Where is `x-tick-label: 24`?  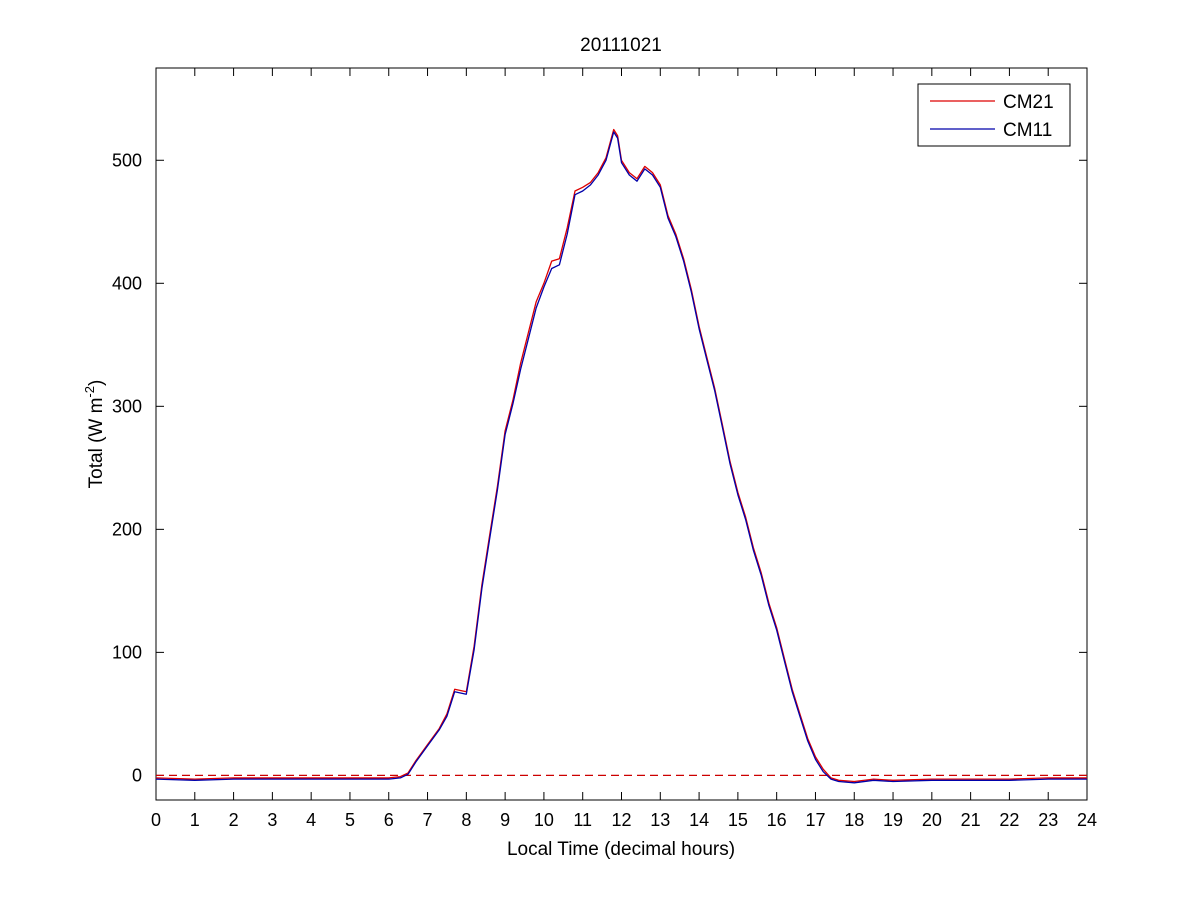 x-tick-label: 24 is located at coordinates (1087, 820).